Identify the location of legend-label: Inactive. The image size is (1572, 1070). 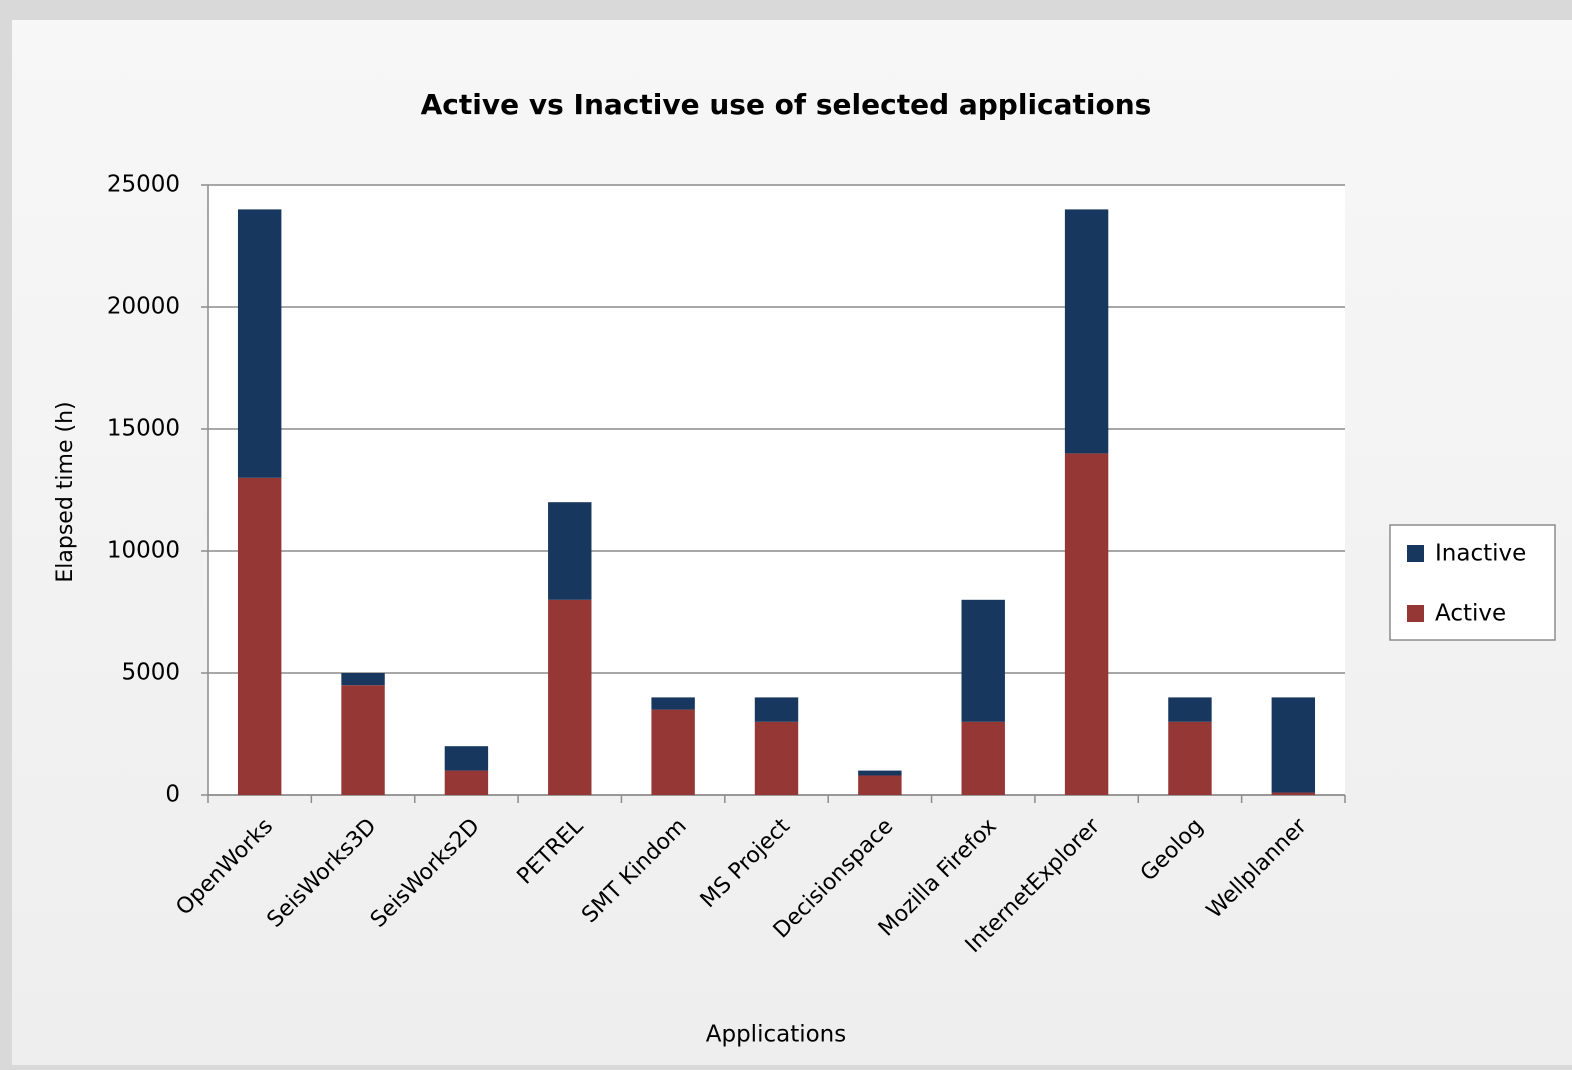
(1480, 554).